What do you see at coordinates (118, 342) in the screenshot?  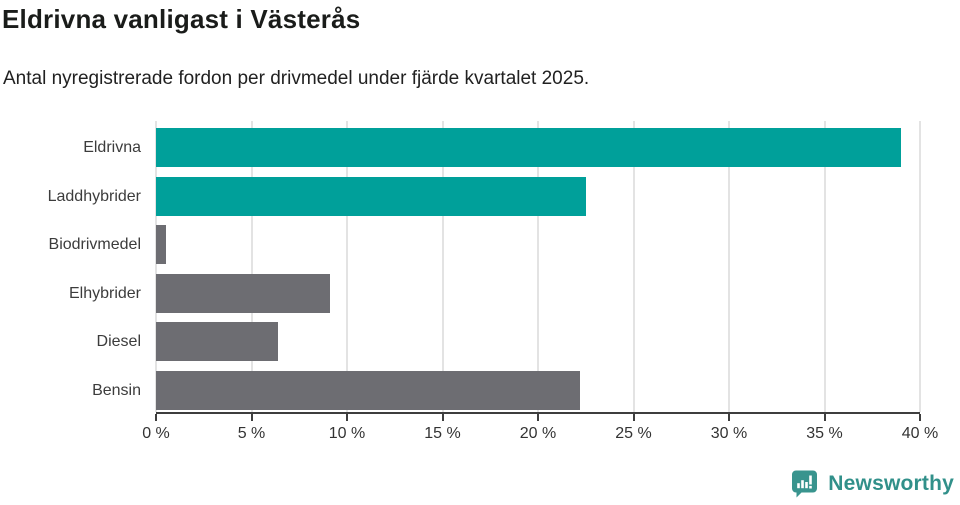 I see `category-label-diesel: Diesel` at bounding box center [118, 342].